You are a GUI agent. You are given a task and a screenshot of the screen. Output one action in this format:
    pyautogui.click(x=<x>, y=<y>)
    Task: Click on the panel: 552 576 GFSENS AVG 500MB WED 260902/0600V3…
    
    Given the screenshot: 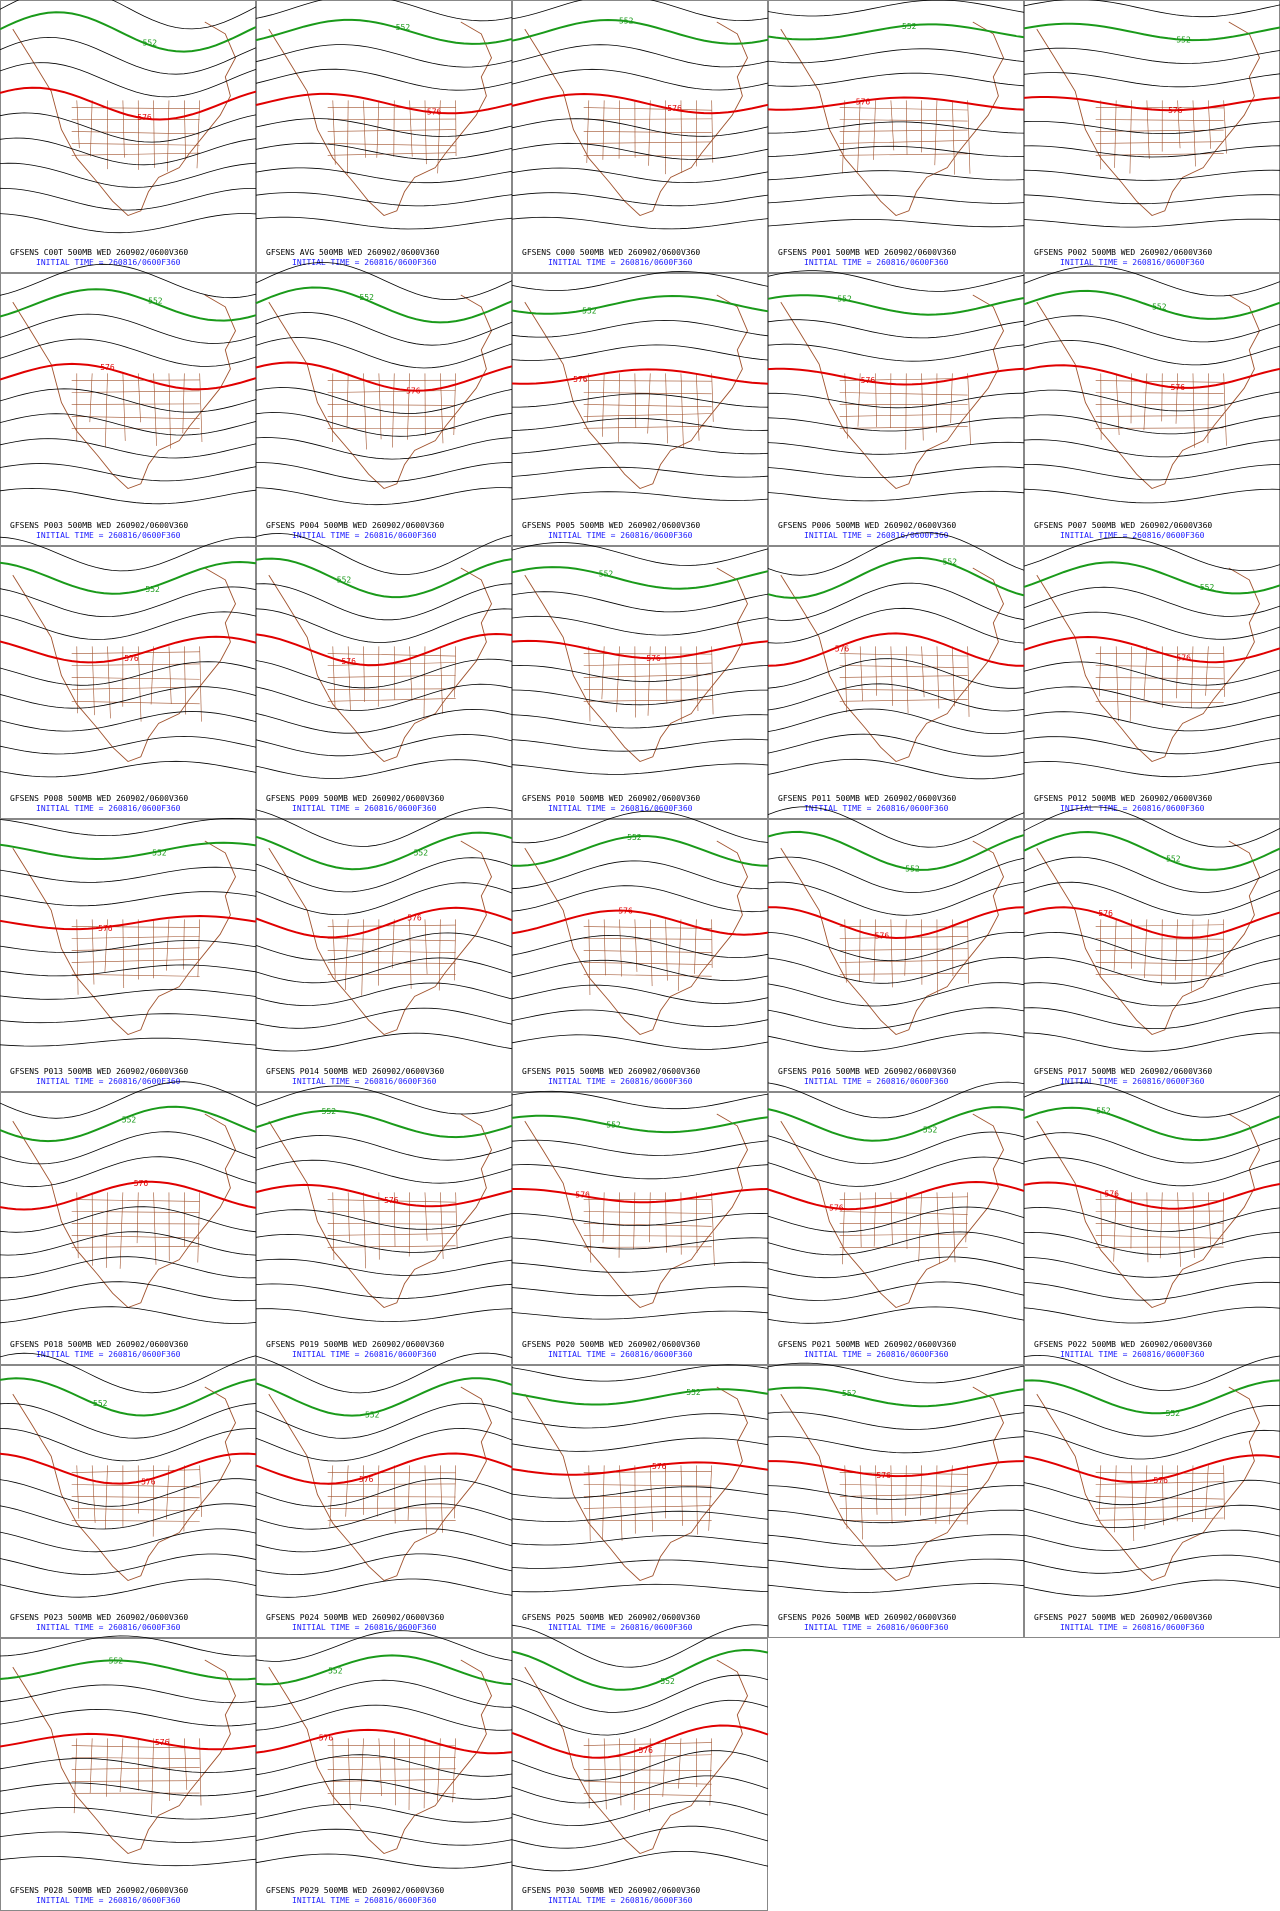 What is the action you would take?
    pyautogui.click(x=384, y=136)
    